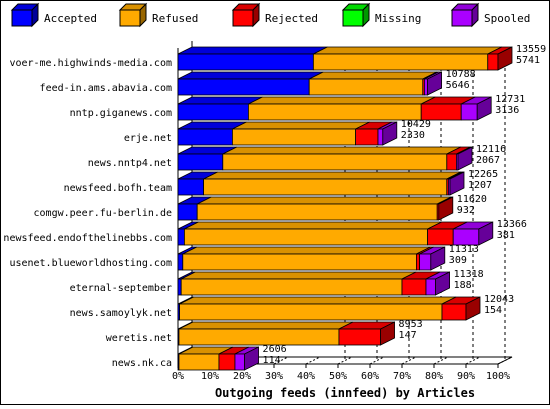 This screenshot has height=409, width=550. What do you see at coordinates (106, 88) in the screenshot?
I see `category-label: feed-in.ams.abavia.com` at bounding box center [106, 88].